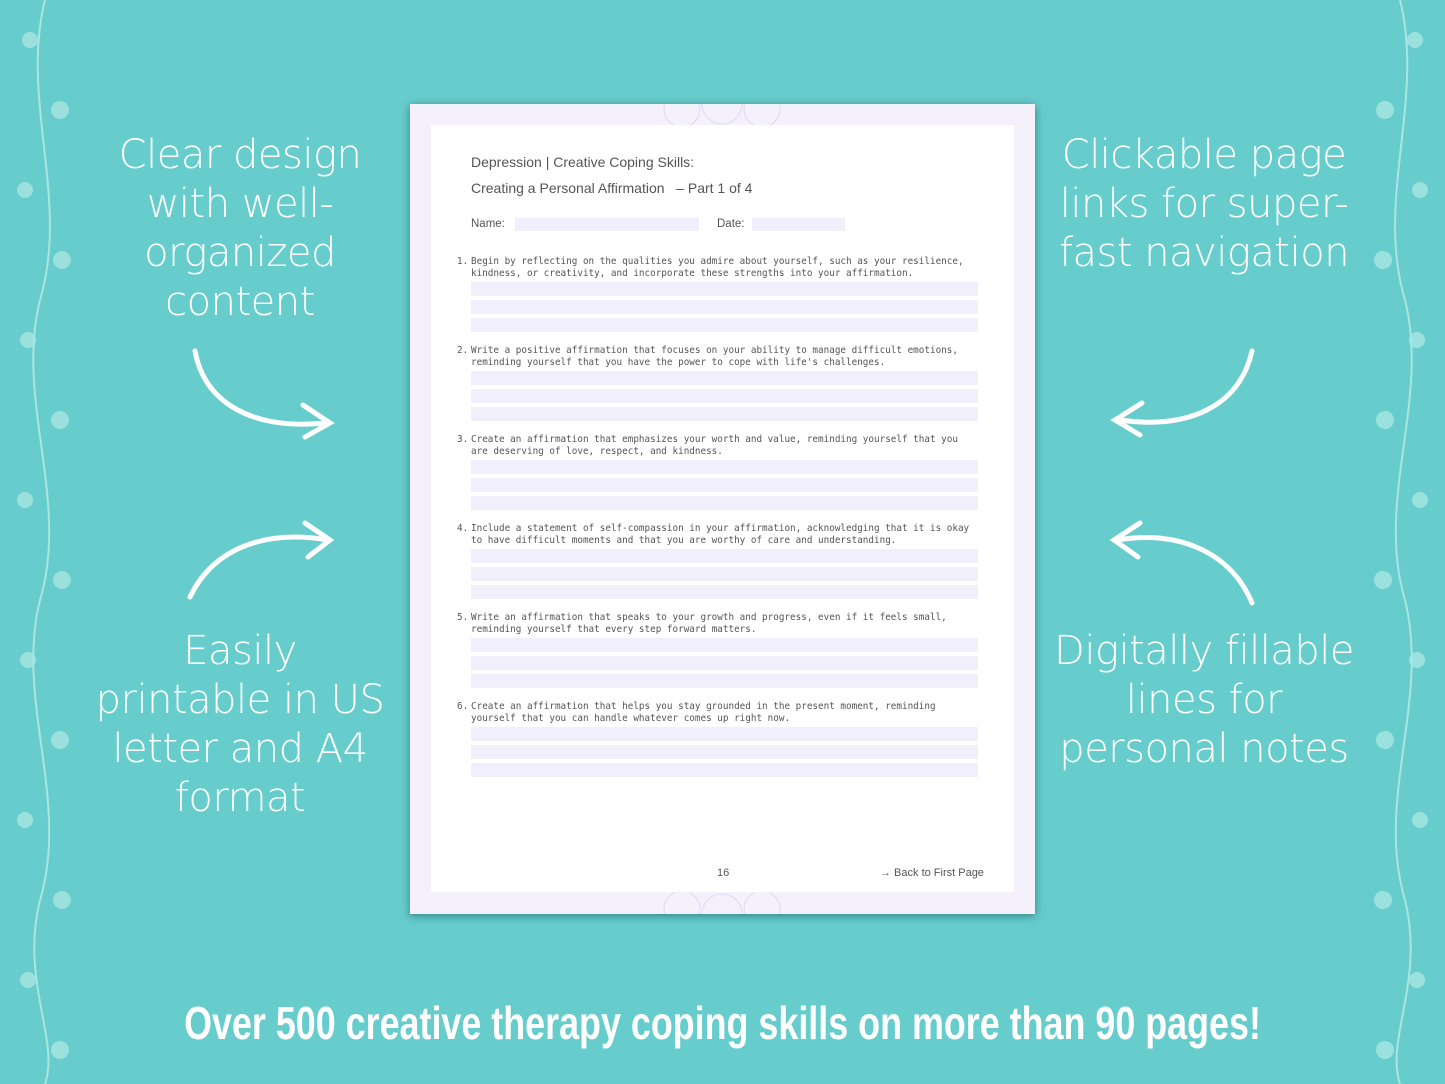  What do you see at coordinates (44, 542) in the screenshot?
I see `floral-vine-decoration-left` at bounding box center [44, 542].